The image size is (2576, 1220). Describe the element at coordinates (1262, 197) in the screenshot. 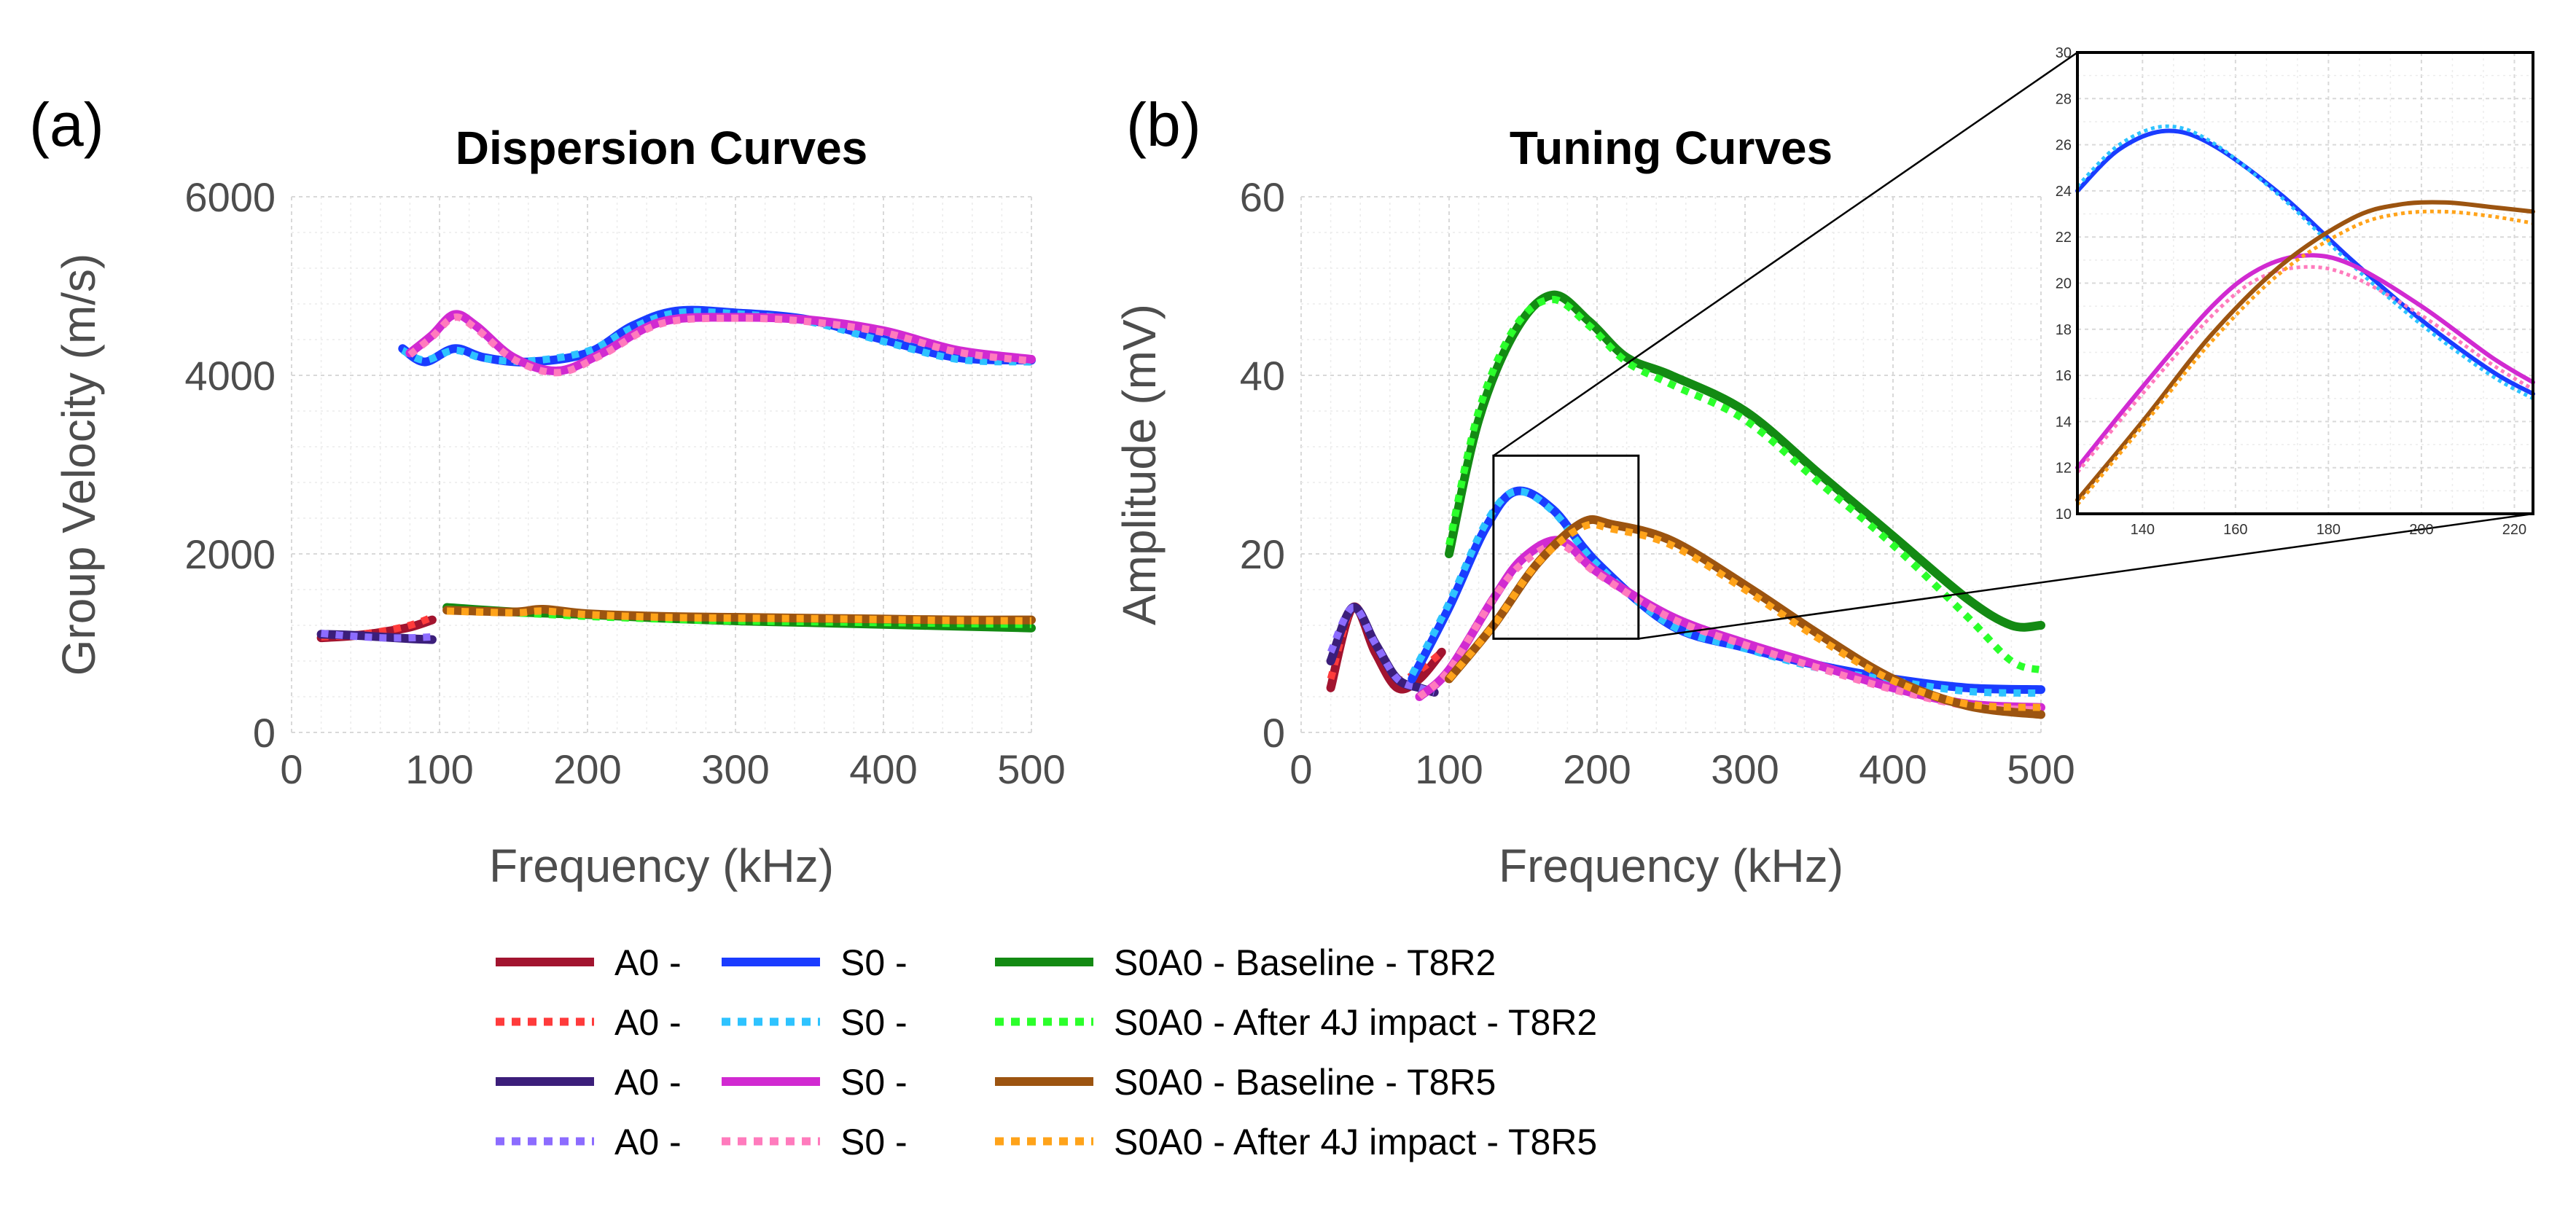

I see `tuning-ytick-label: 60` at that location.